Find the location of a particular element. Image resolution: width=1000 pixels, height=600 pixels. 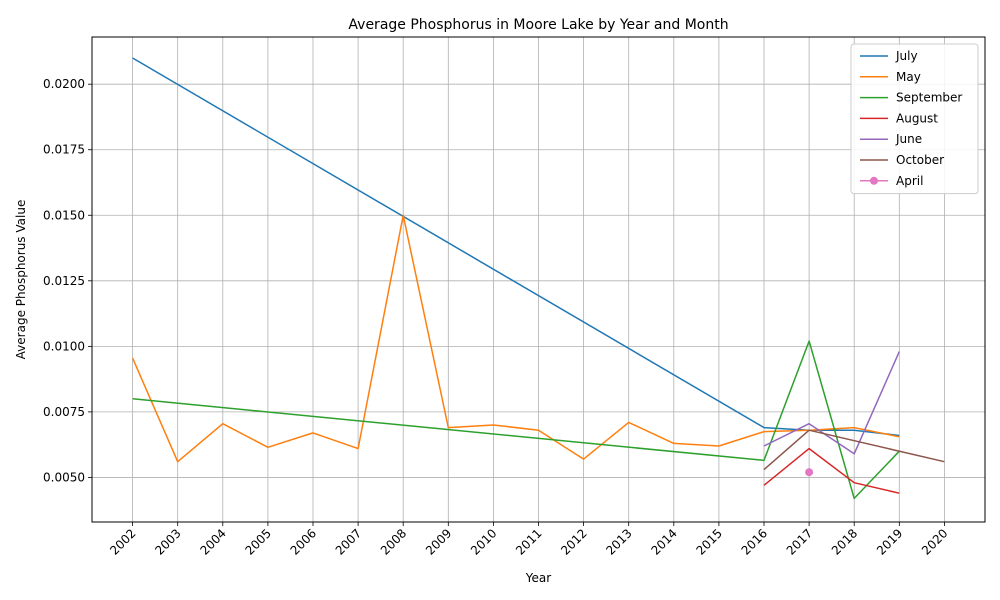

y-tick-label: 0.0100 is located at coordinates (64, 346).